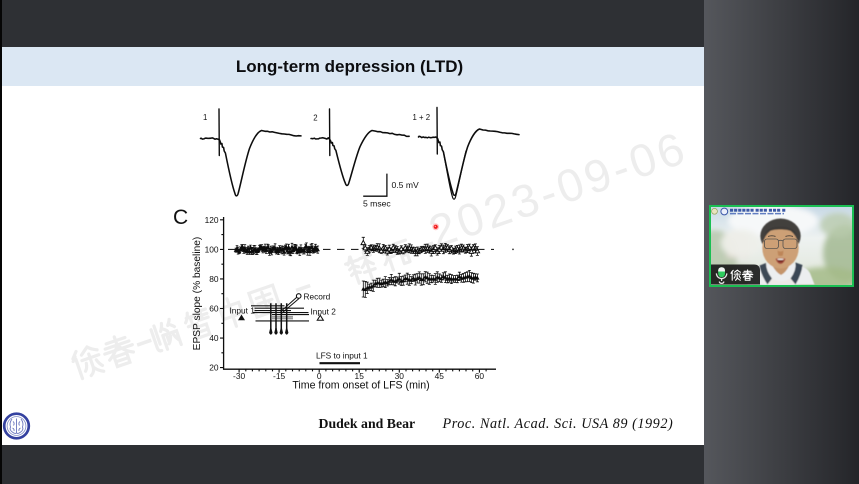 Image resolution: width=859 pixels, height=484 pixels. Describe the element at coordinates (279, 376) in the screenshot. I see `svg-text: -15` at that location.